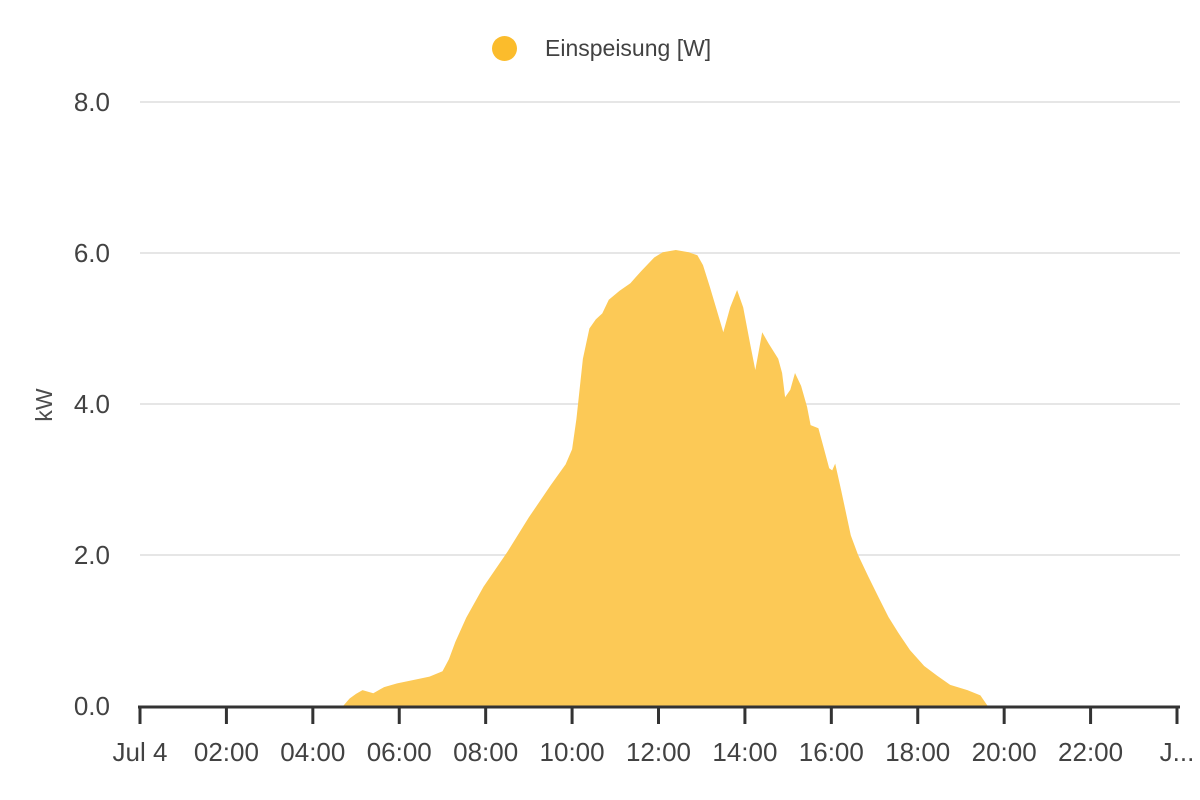 This screenshot has width=1200, height=800. What do you see at coordinates (92, 404) in the screenshot?
I see `y-tick-label: 4.0` at bounding box center [92, 404].